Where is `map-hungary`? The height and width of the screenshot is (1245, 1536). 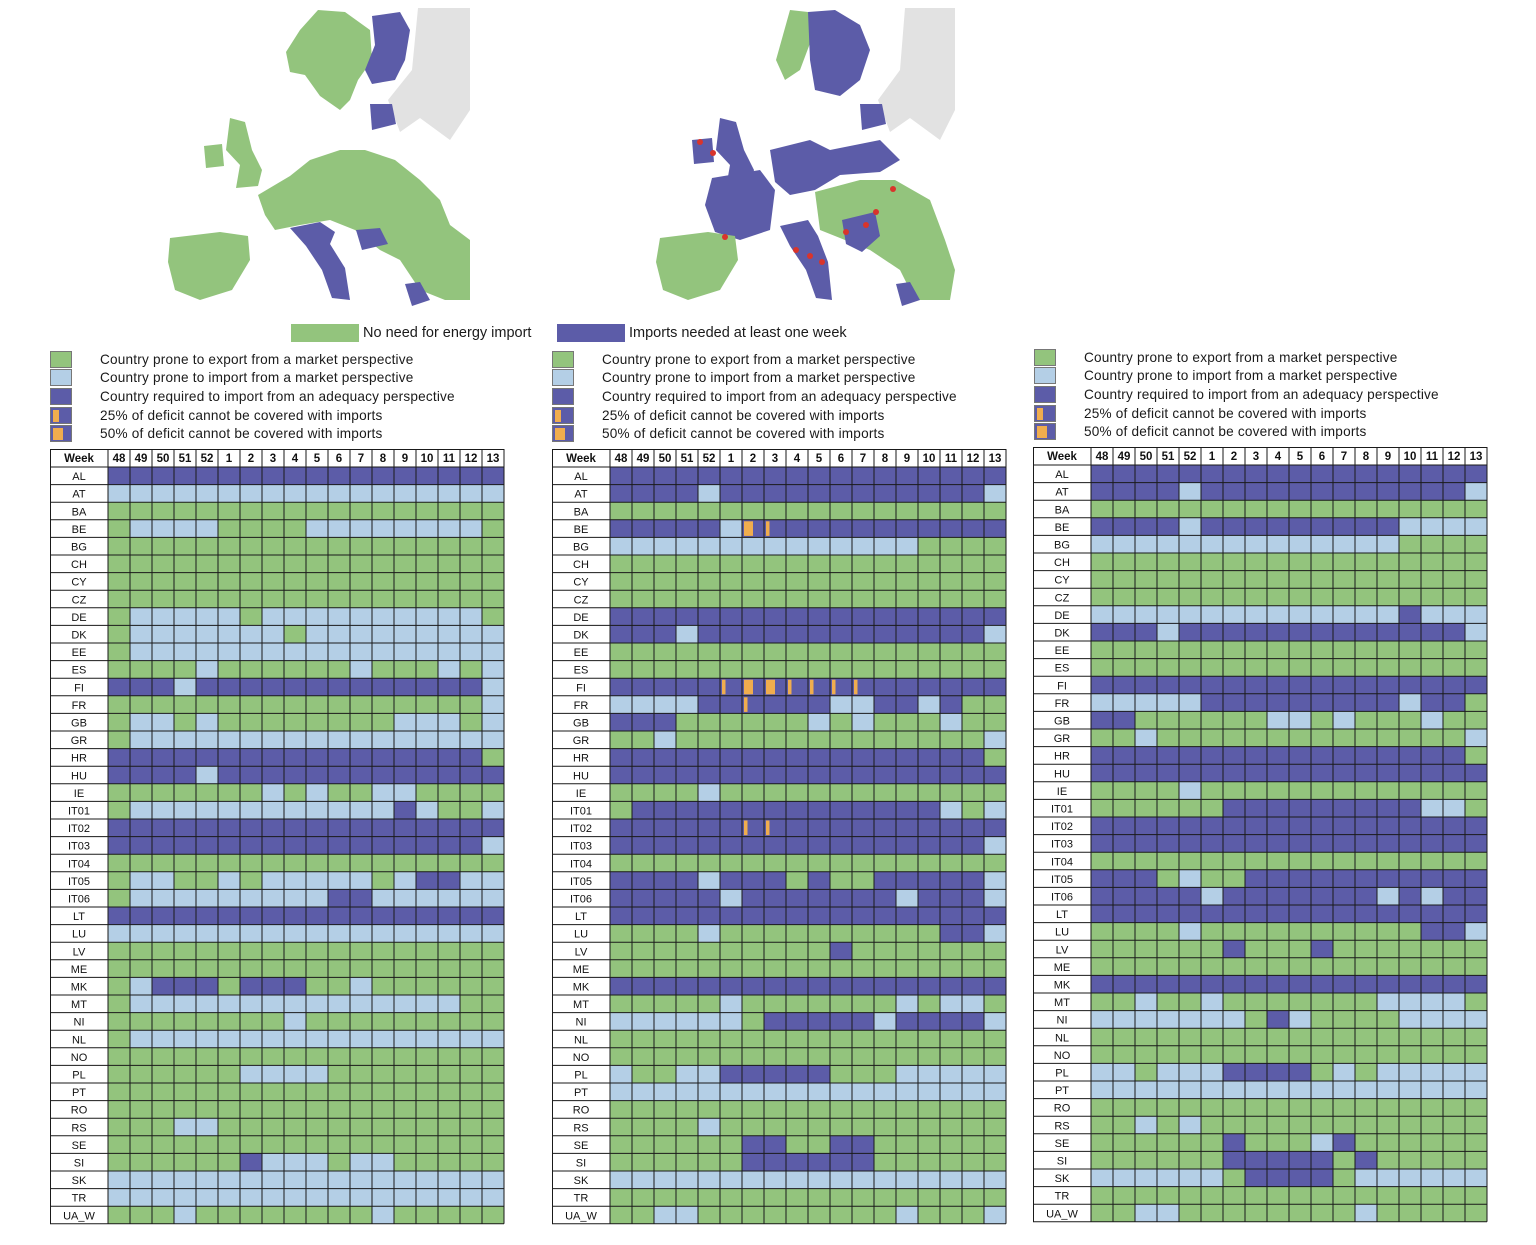 map-hungary is located at coordinates (372, 239).